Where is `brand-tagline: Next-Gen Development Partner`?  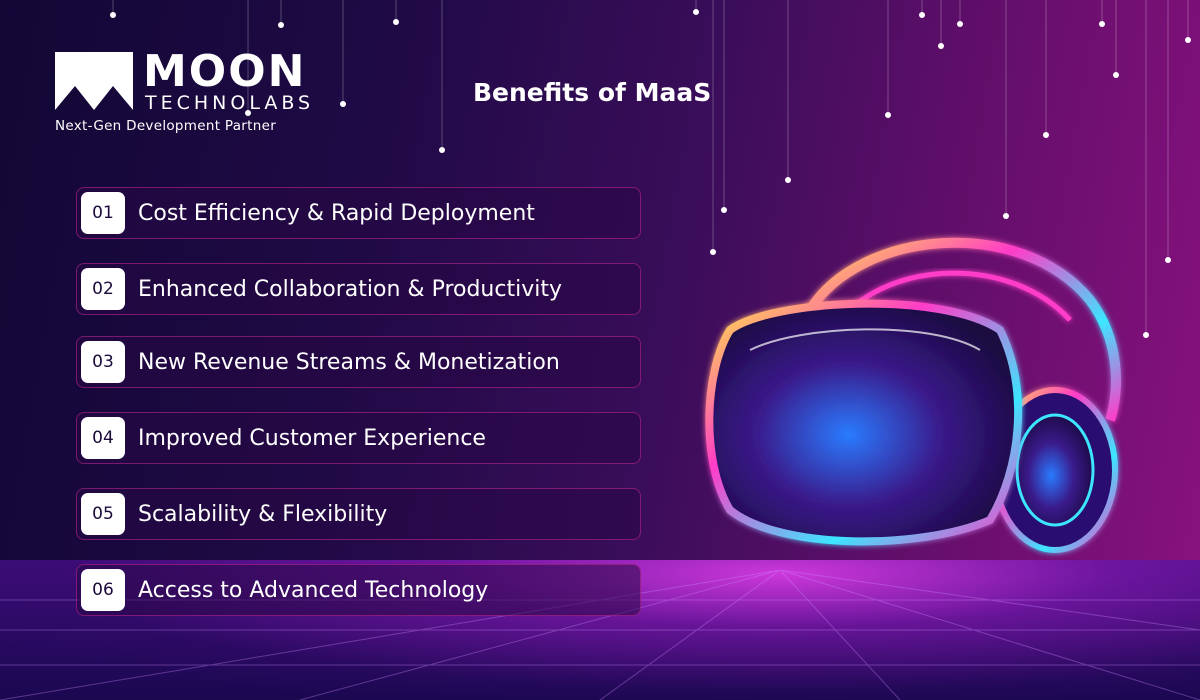 brand-tagline: Next-Gen Development Partner is located at coordinates (166, 126).